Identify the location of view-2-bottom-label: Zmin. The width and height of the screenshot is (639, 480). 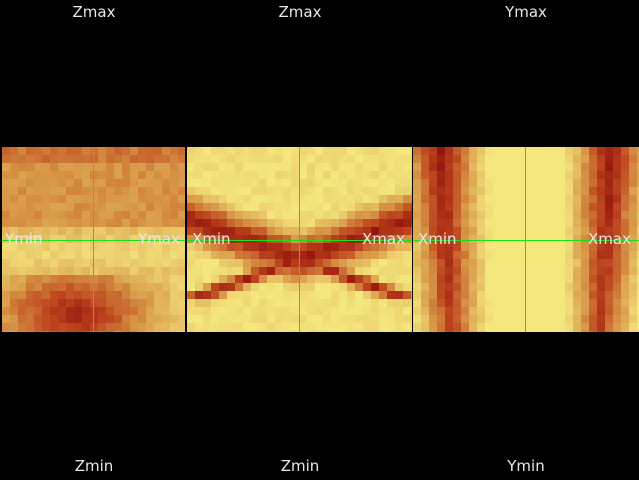
(300, 466).